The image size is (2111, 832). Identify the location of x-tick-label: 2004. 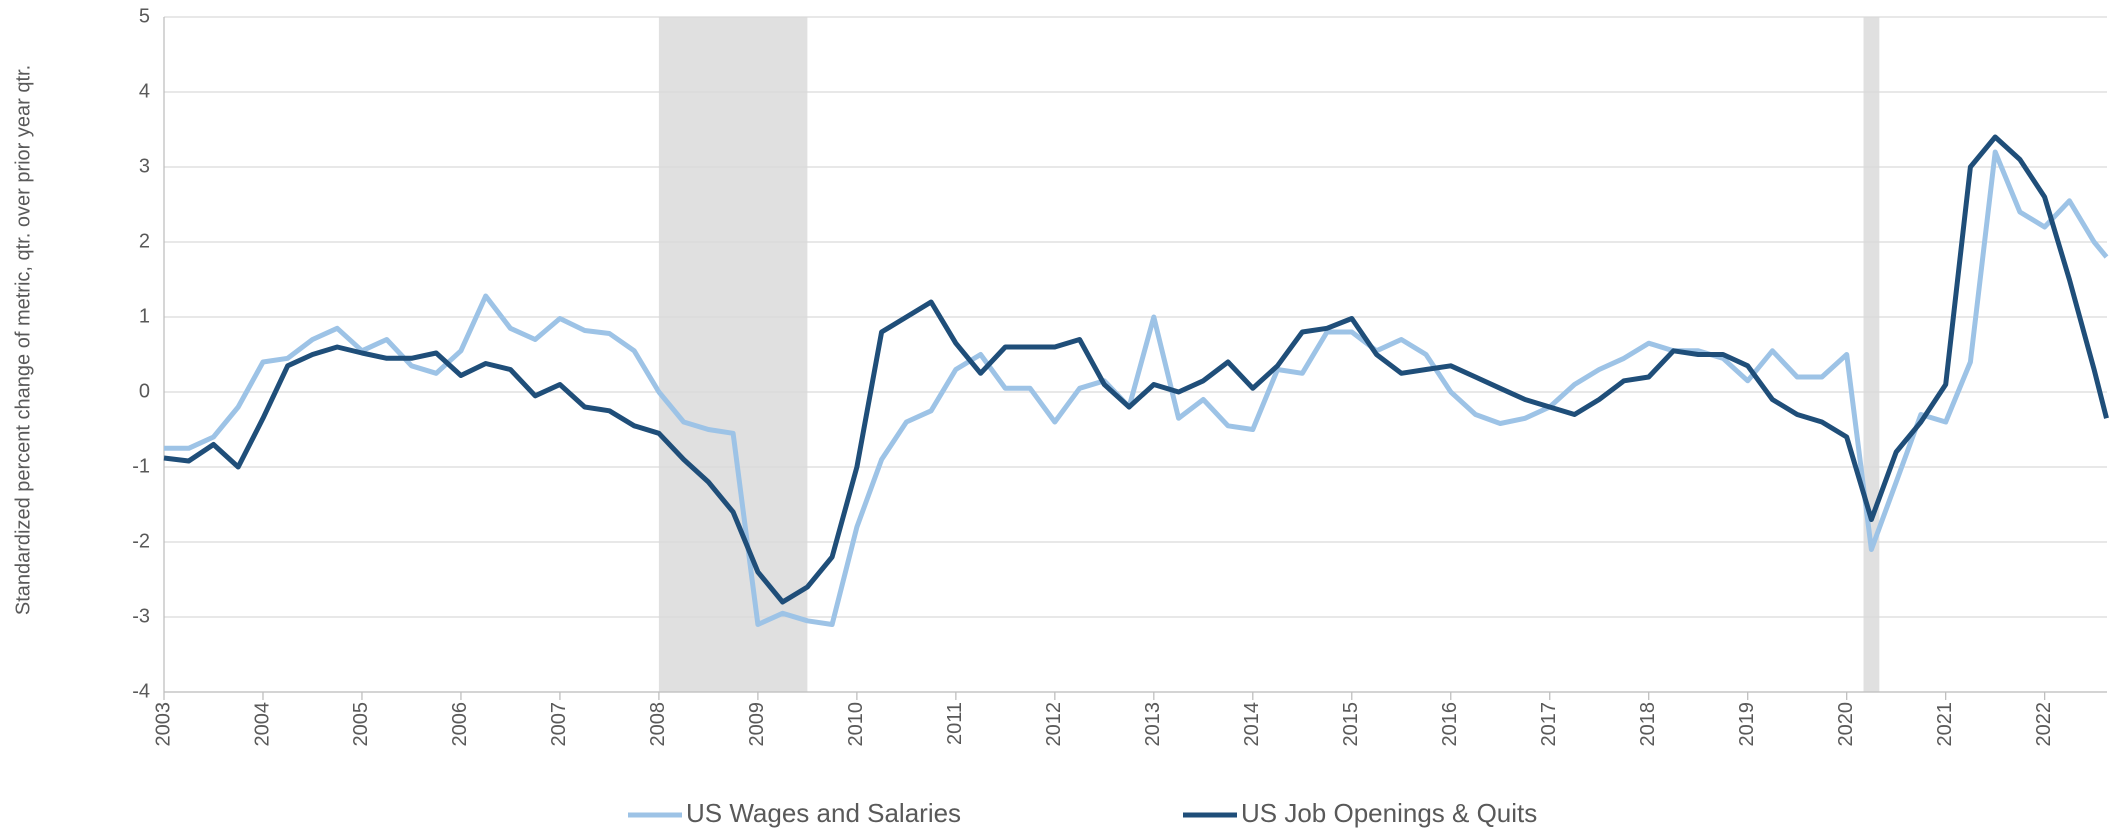
(262, 724).